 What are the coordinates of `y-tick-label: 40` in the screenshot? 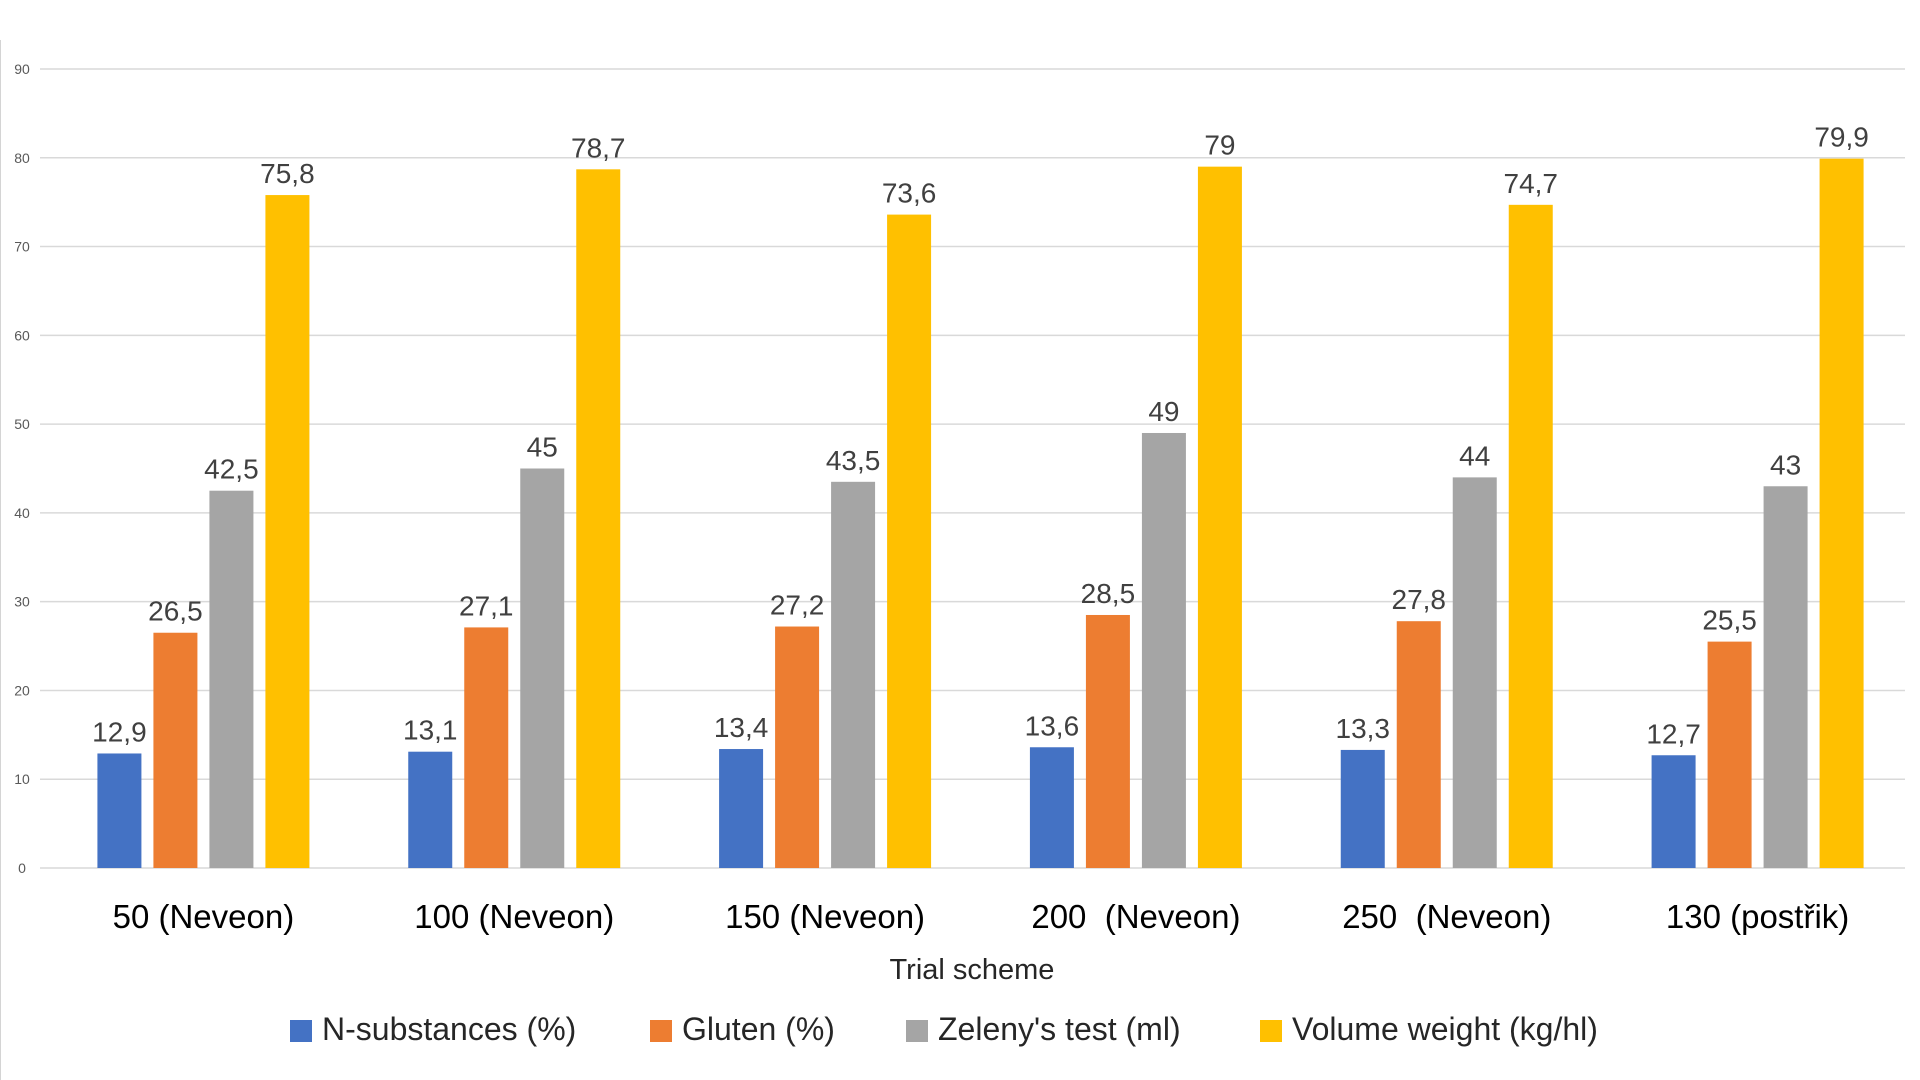 It's located at (22, 513).